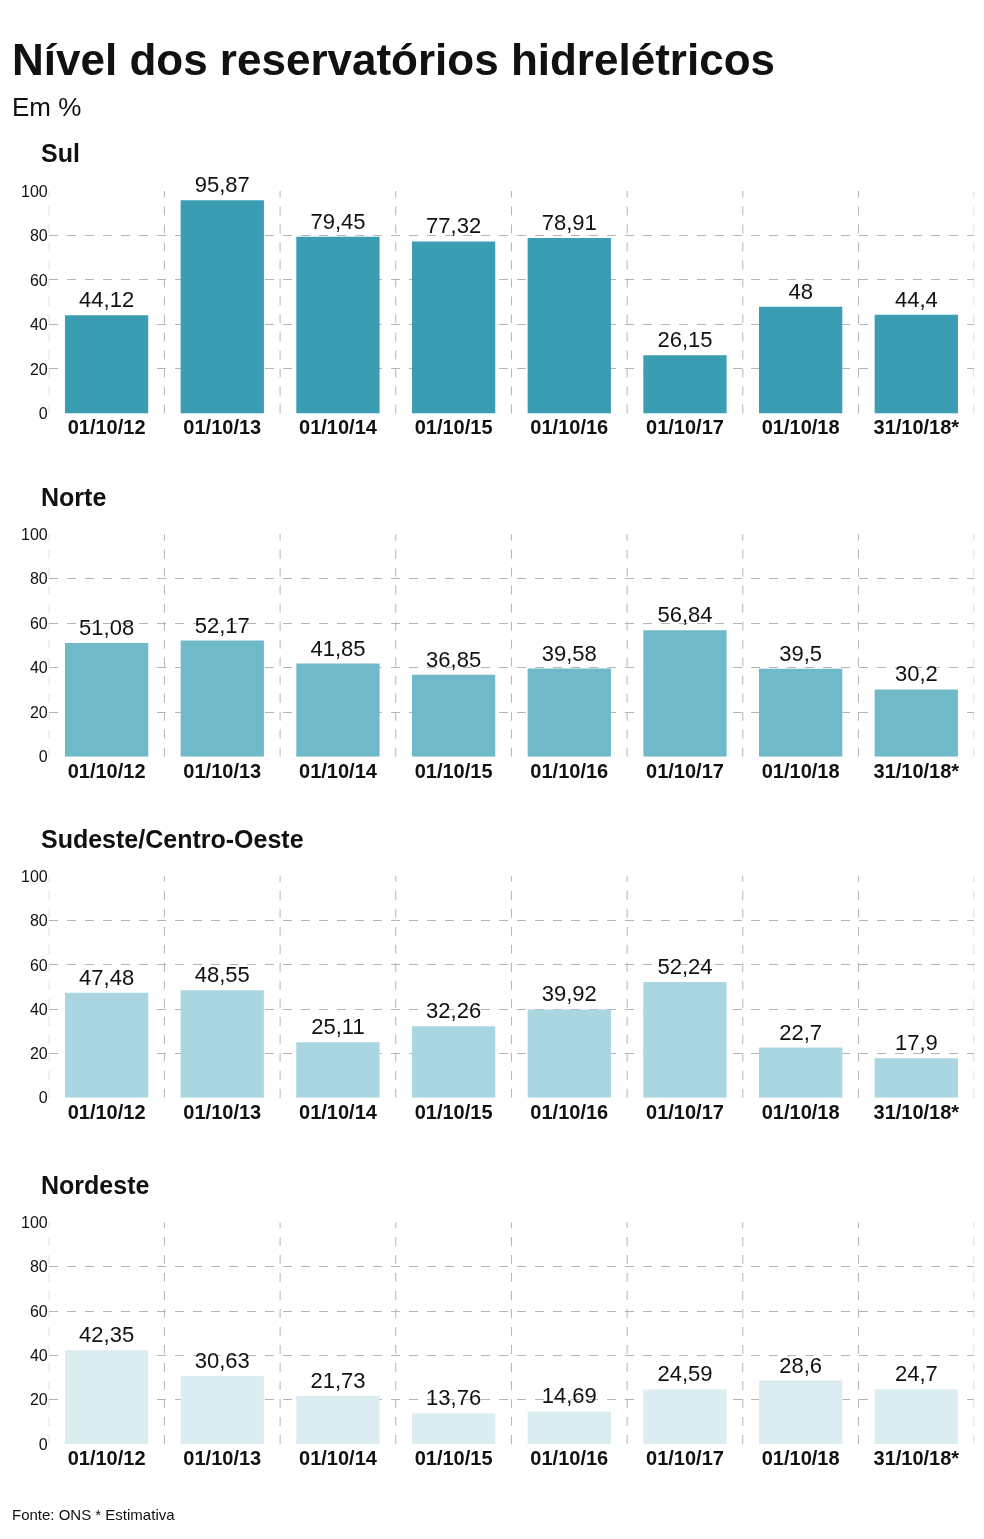 The width and height of the screenshot is (984, 1539). I want to click on data-label: 14,69, so click(569, 1396).